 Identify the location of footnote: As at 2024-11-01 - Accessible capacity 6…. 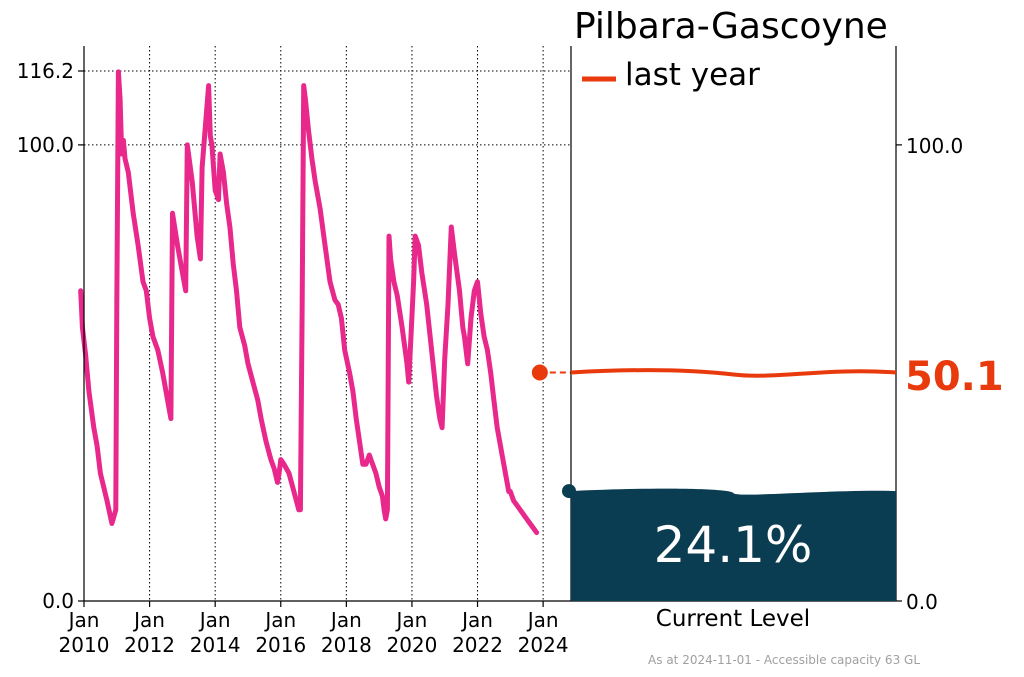
(784, 660).